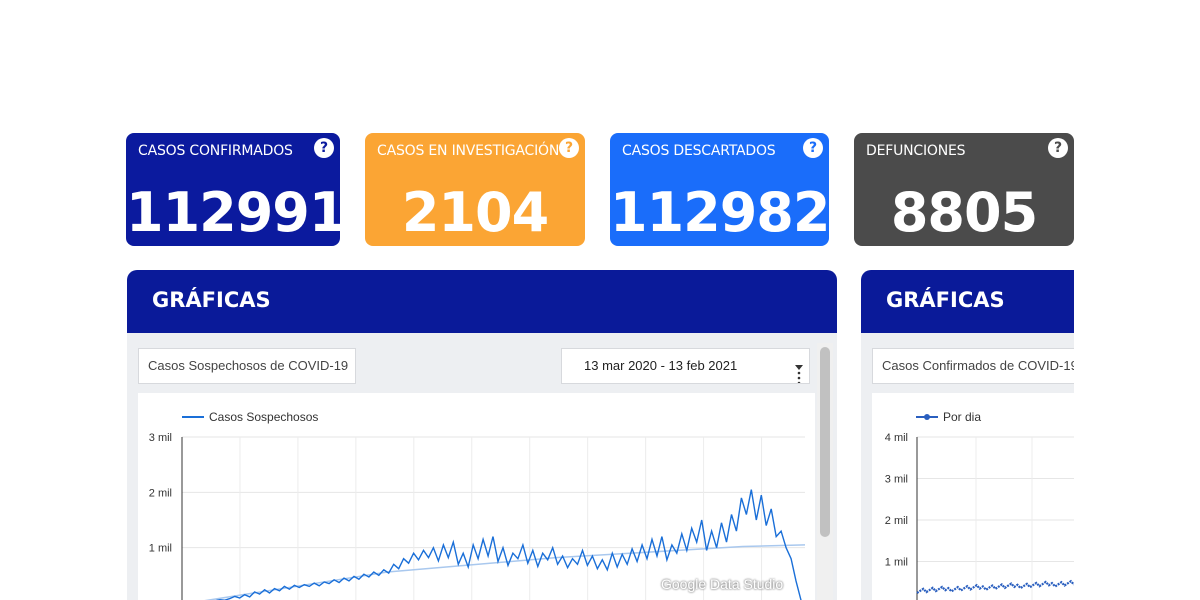 The image size is (1200, 600). I want to click on card-casos-descartados: CASOS DESCARTADOS ? 112982, so click(719, 189).